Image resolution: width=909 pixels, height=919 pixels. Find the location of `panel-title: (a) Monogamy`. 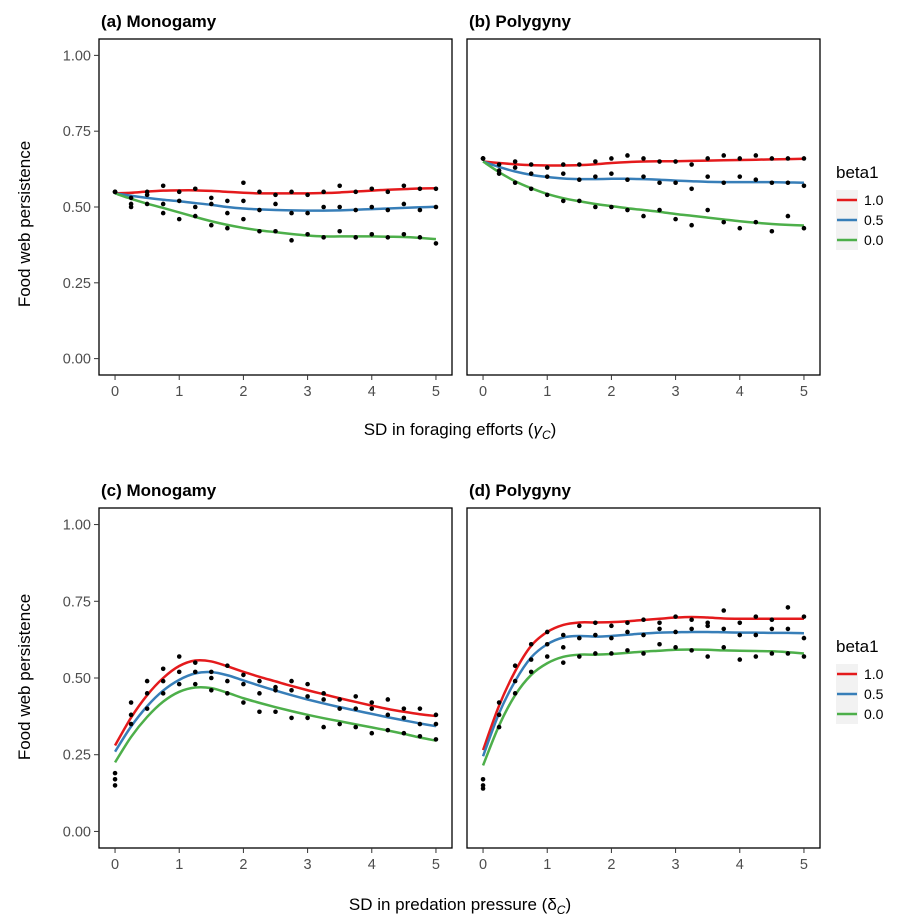

panel-title: (a) Monogamy is located at coordinates (159, 21).